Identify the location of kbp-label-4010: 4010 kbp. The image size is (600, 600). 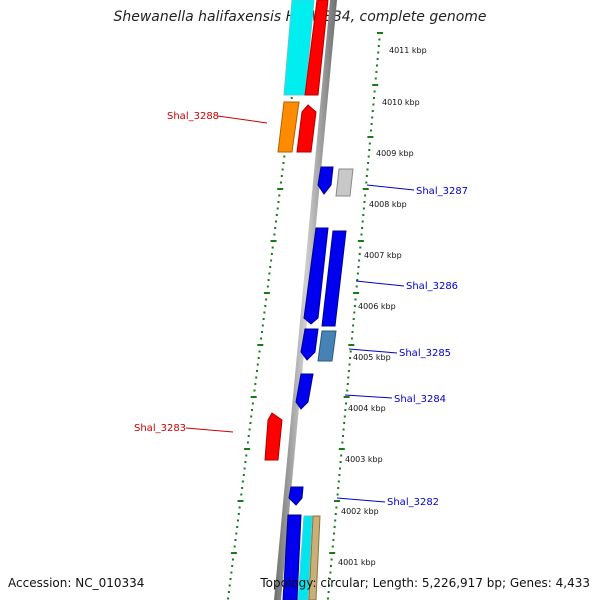
(401, 102).